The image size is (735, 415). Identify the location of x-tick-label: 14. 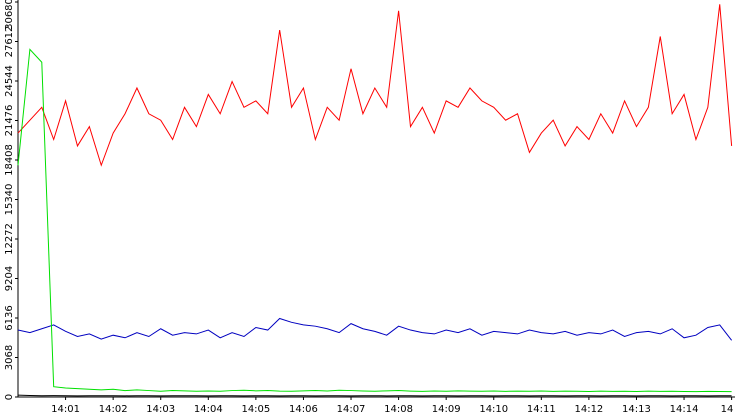
(727, 409).